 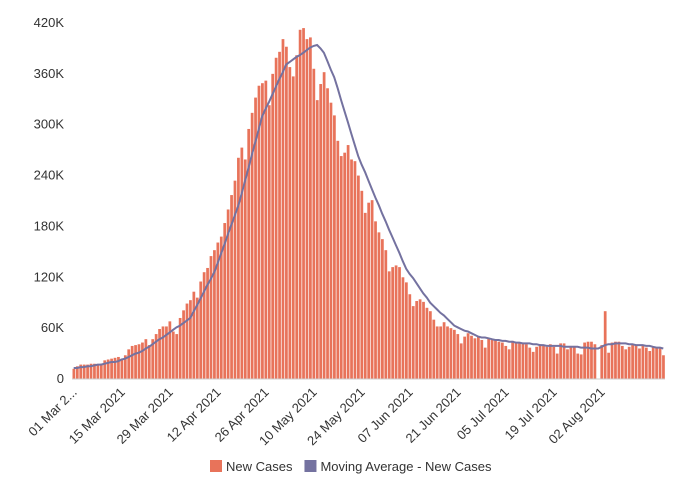 I want to click on y-tick-label: 420K, so click(x=49, y=22).